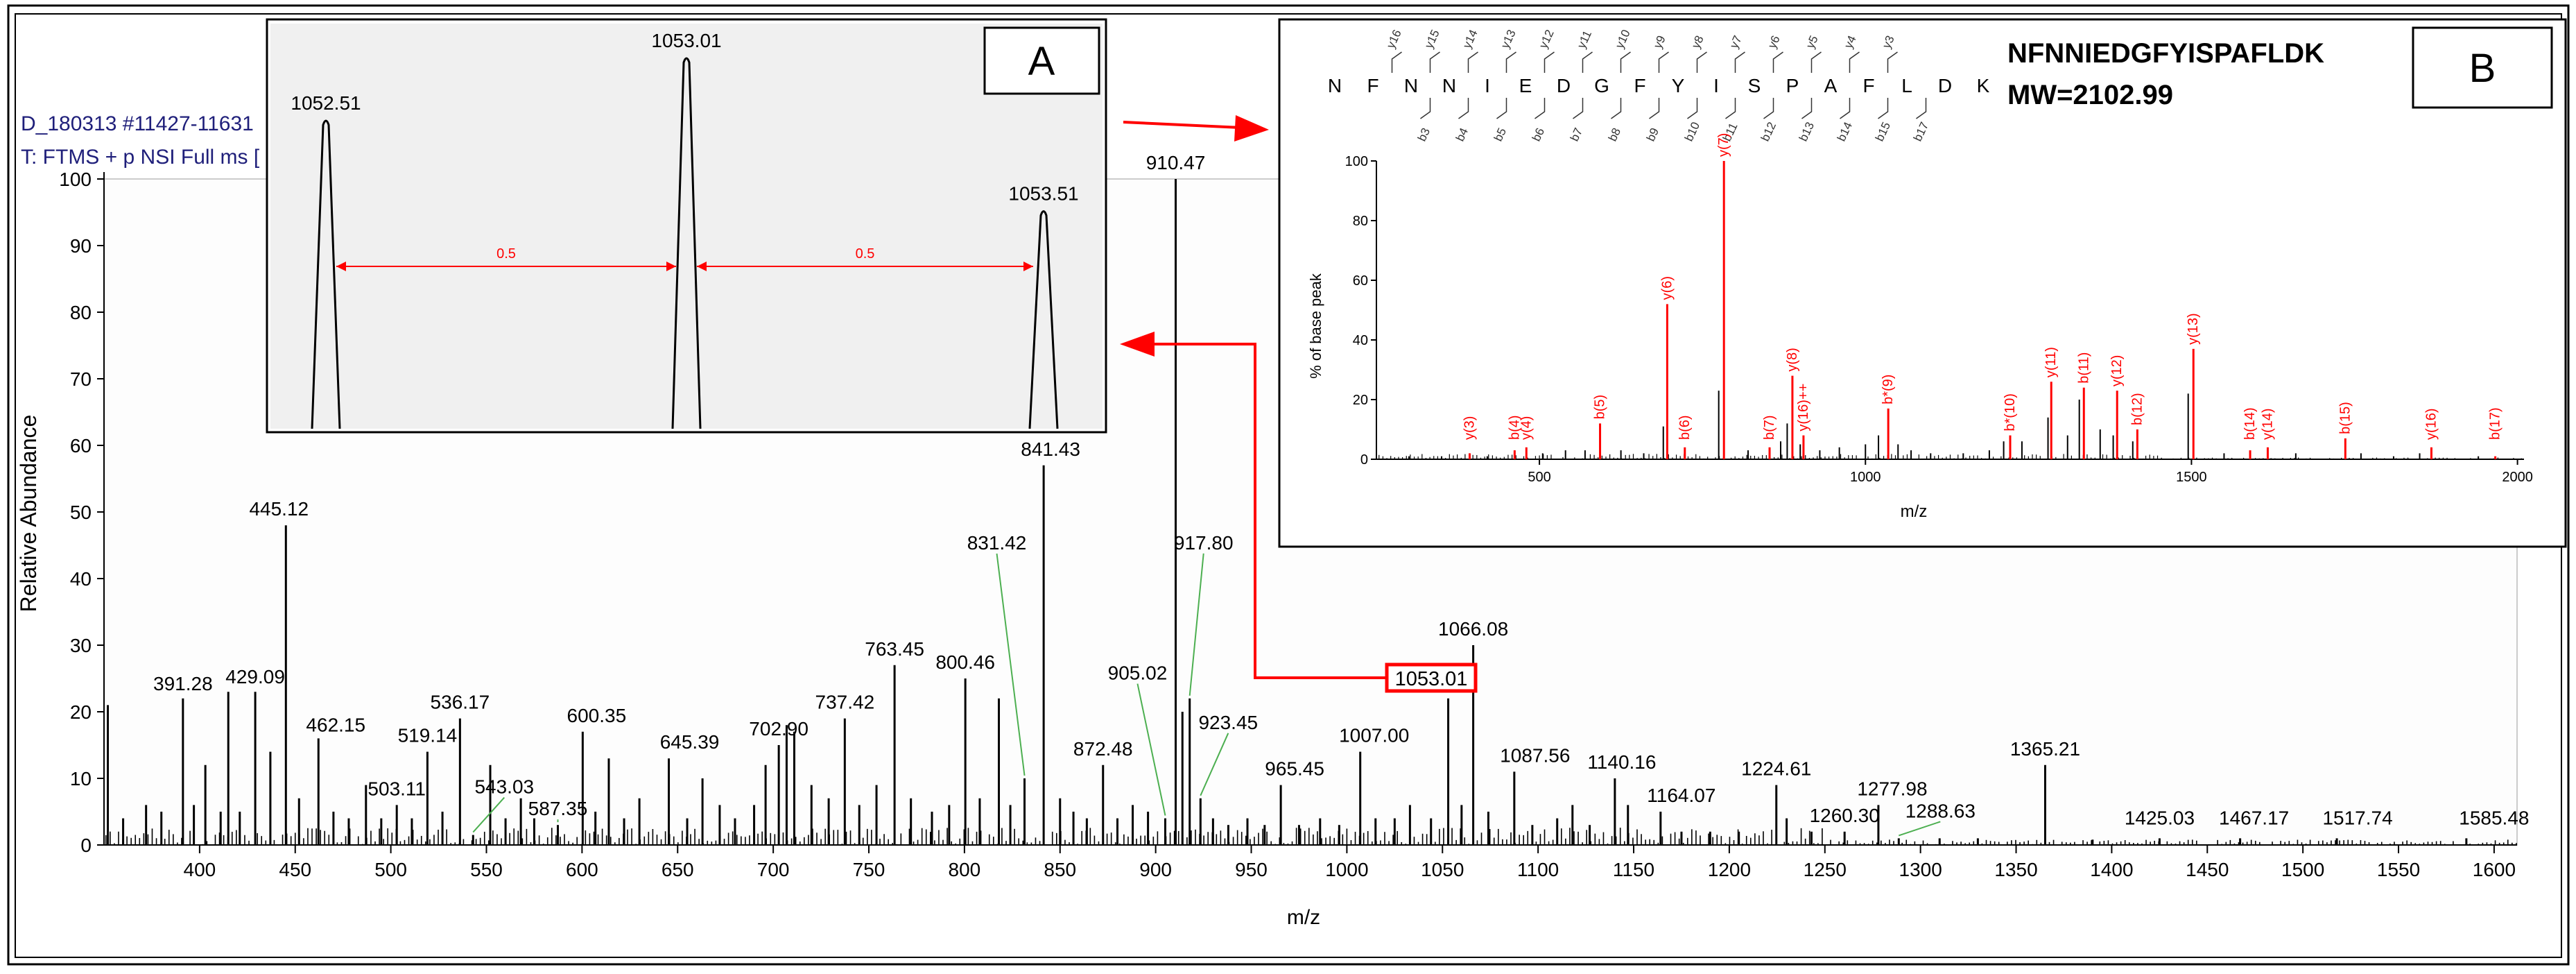 This screenshot has width=2576, height=974. Describe the element at coordinates (869, 869) in the screenshot. I see `main-x-tick-label: 750` at that location.